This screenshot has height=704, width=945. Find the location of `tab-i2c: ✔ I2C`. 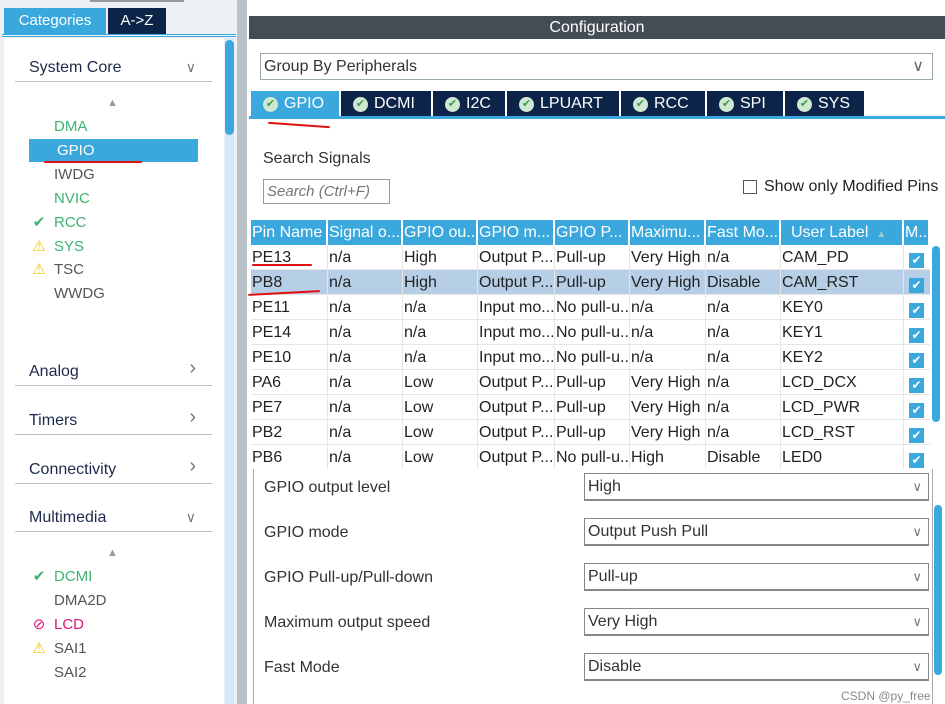

tab-i2c: ✔ I2C is located at coordinates (469, 103).